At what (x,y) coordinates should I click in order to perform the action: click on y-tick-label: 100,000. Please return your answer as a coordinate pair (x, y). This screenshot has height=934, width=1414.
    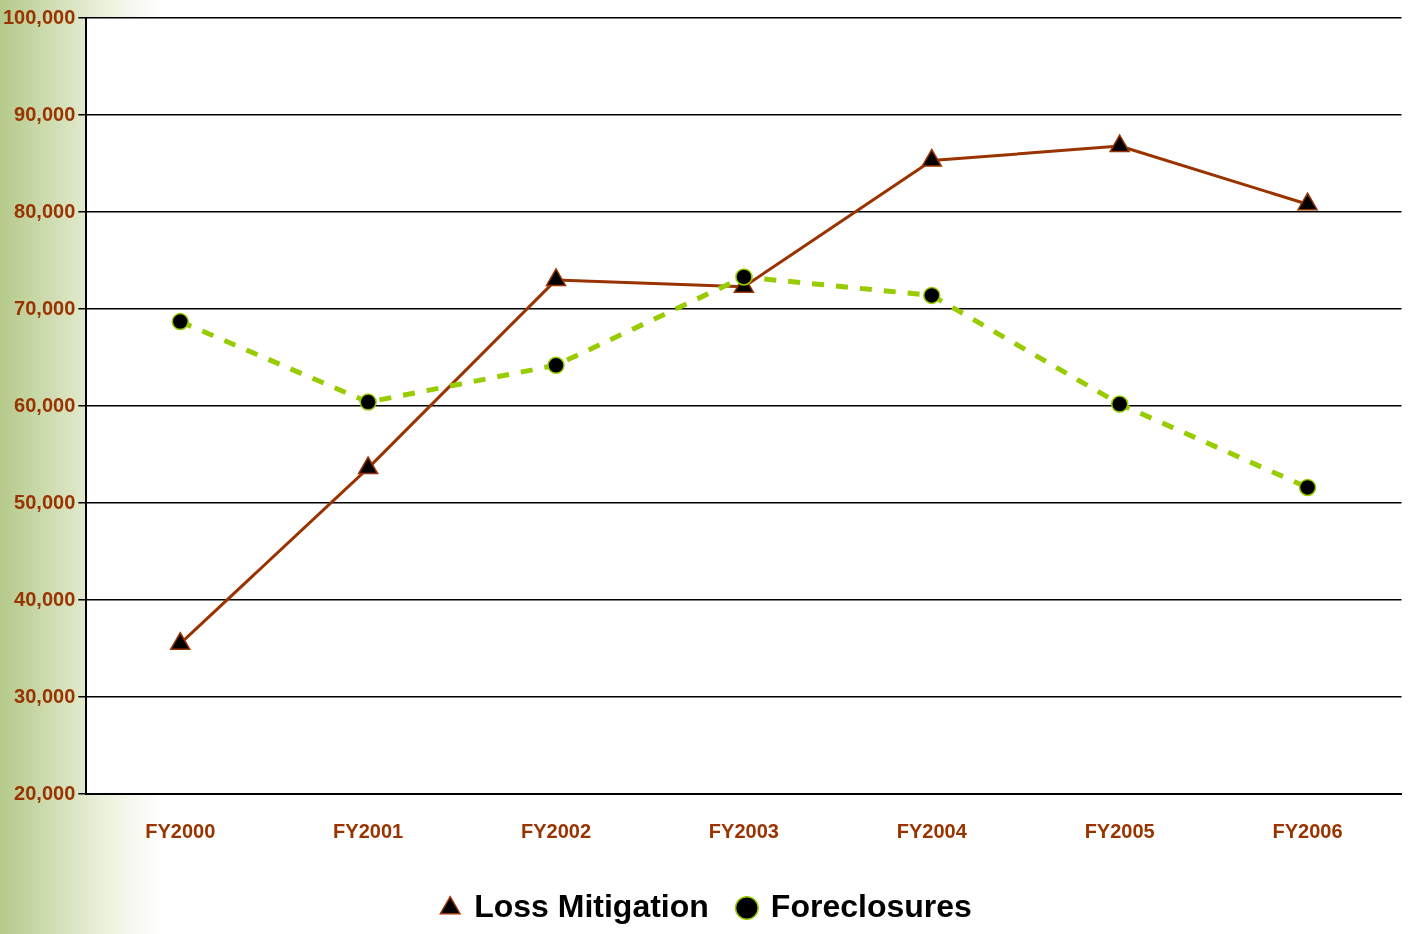
    Looking at the image, I should click on (39, 16).